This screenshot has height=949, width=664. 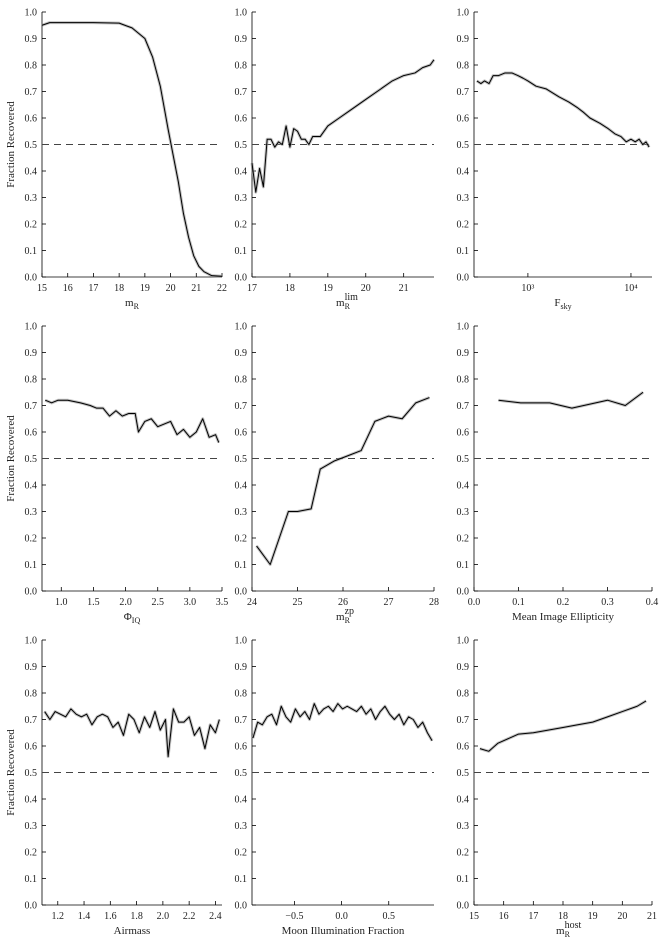 What do you see at coordinates (434, 602) in the screenshot?
I see `x-tick-label: 28` at bounding box center [434, 602].